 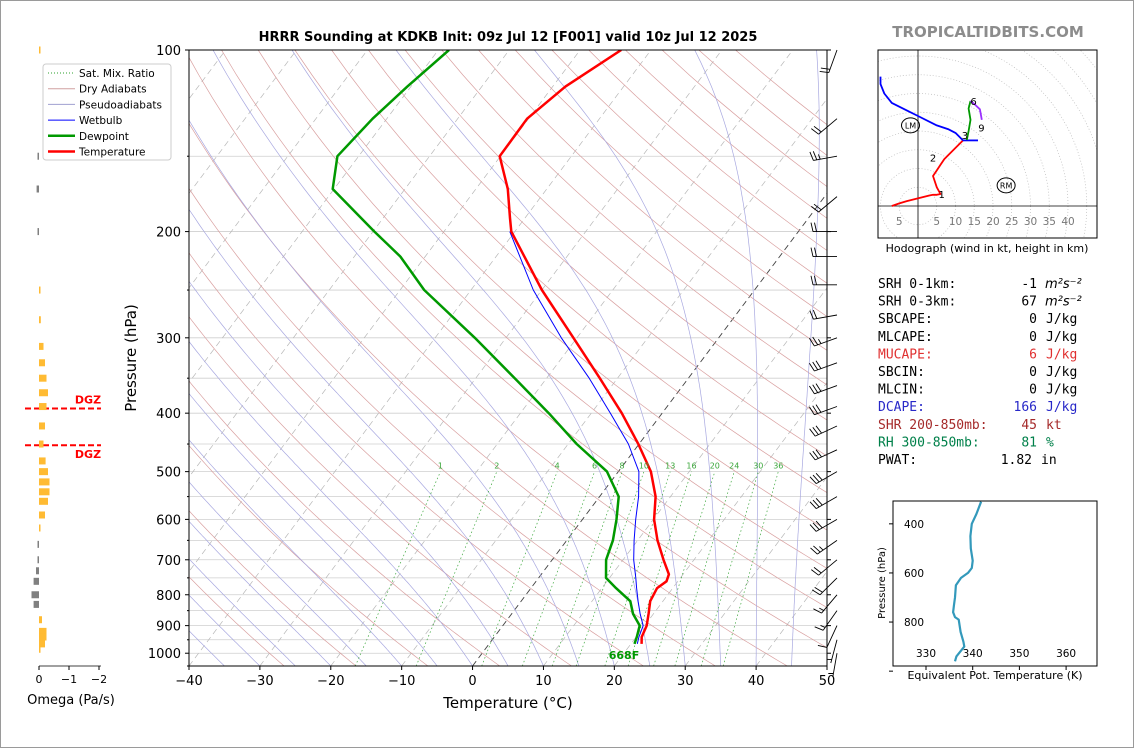 What do you see at coordinates (1011, 222) in the screenshot?
I see `hodograph-ring-label: 25` at bounding box center [1011, 222].